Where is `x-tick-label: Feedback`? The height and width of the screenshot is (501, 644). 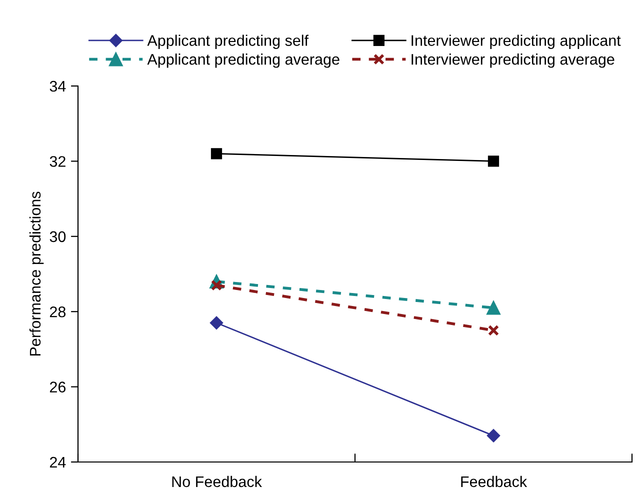 x-tick-label: Feedback is located at coordinates (494, 482).